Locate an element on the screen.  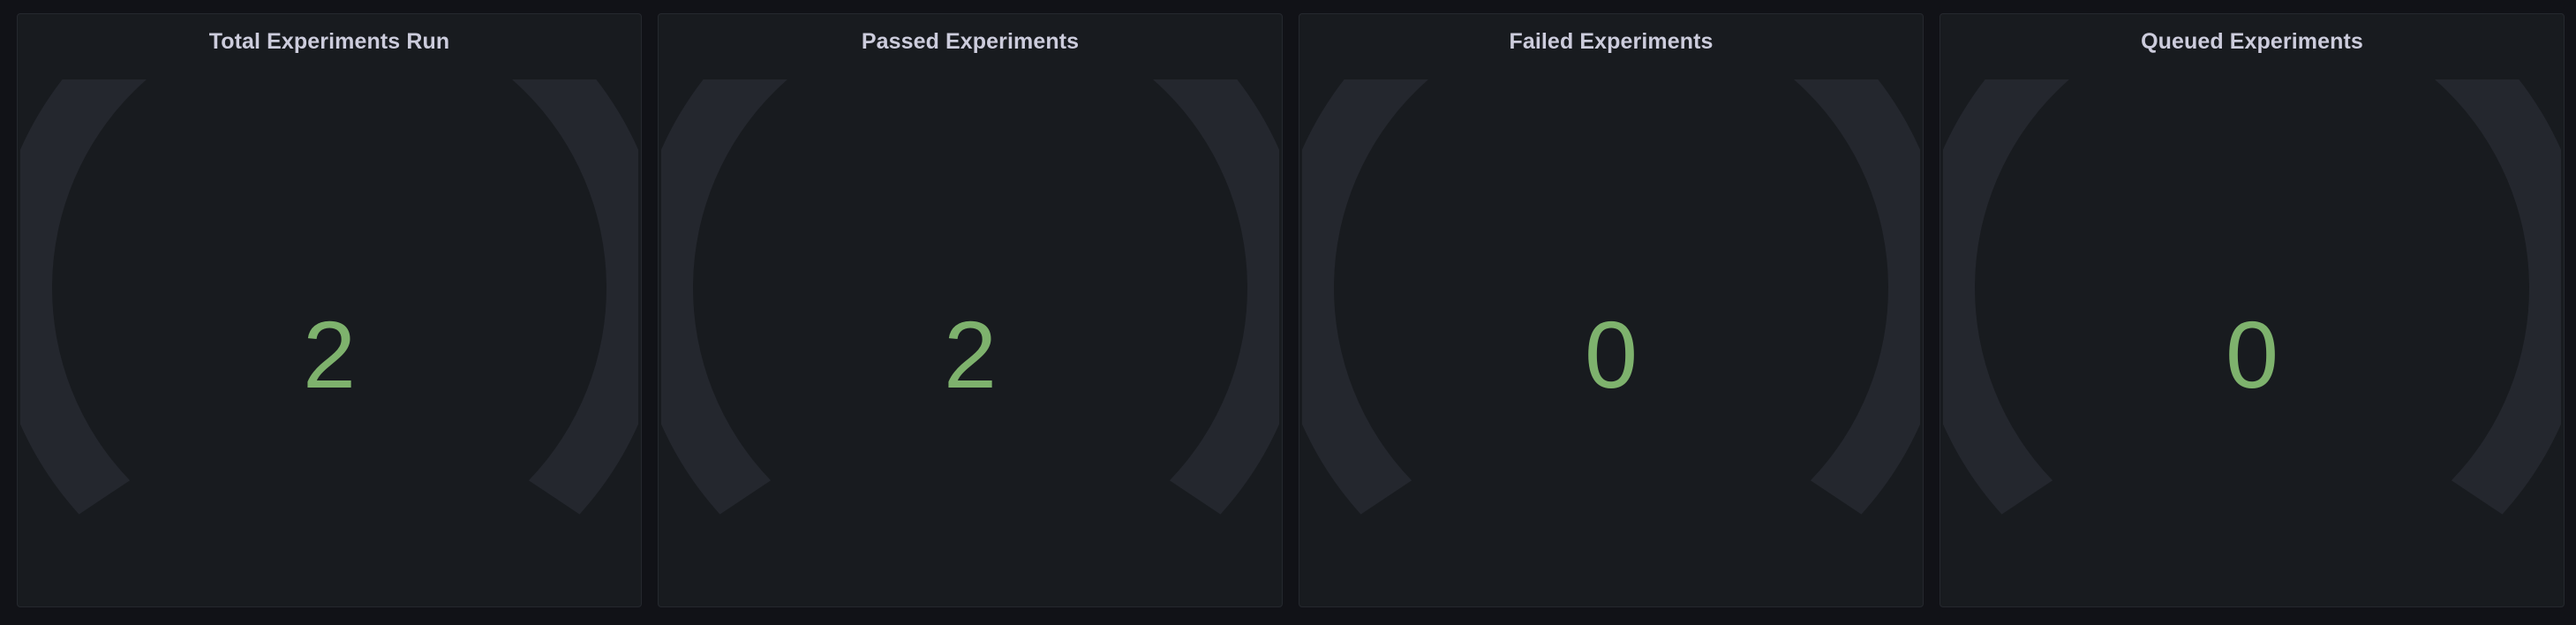
panel-header: Queued Experiments is located at coordinates (2252, 37).